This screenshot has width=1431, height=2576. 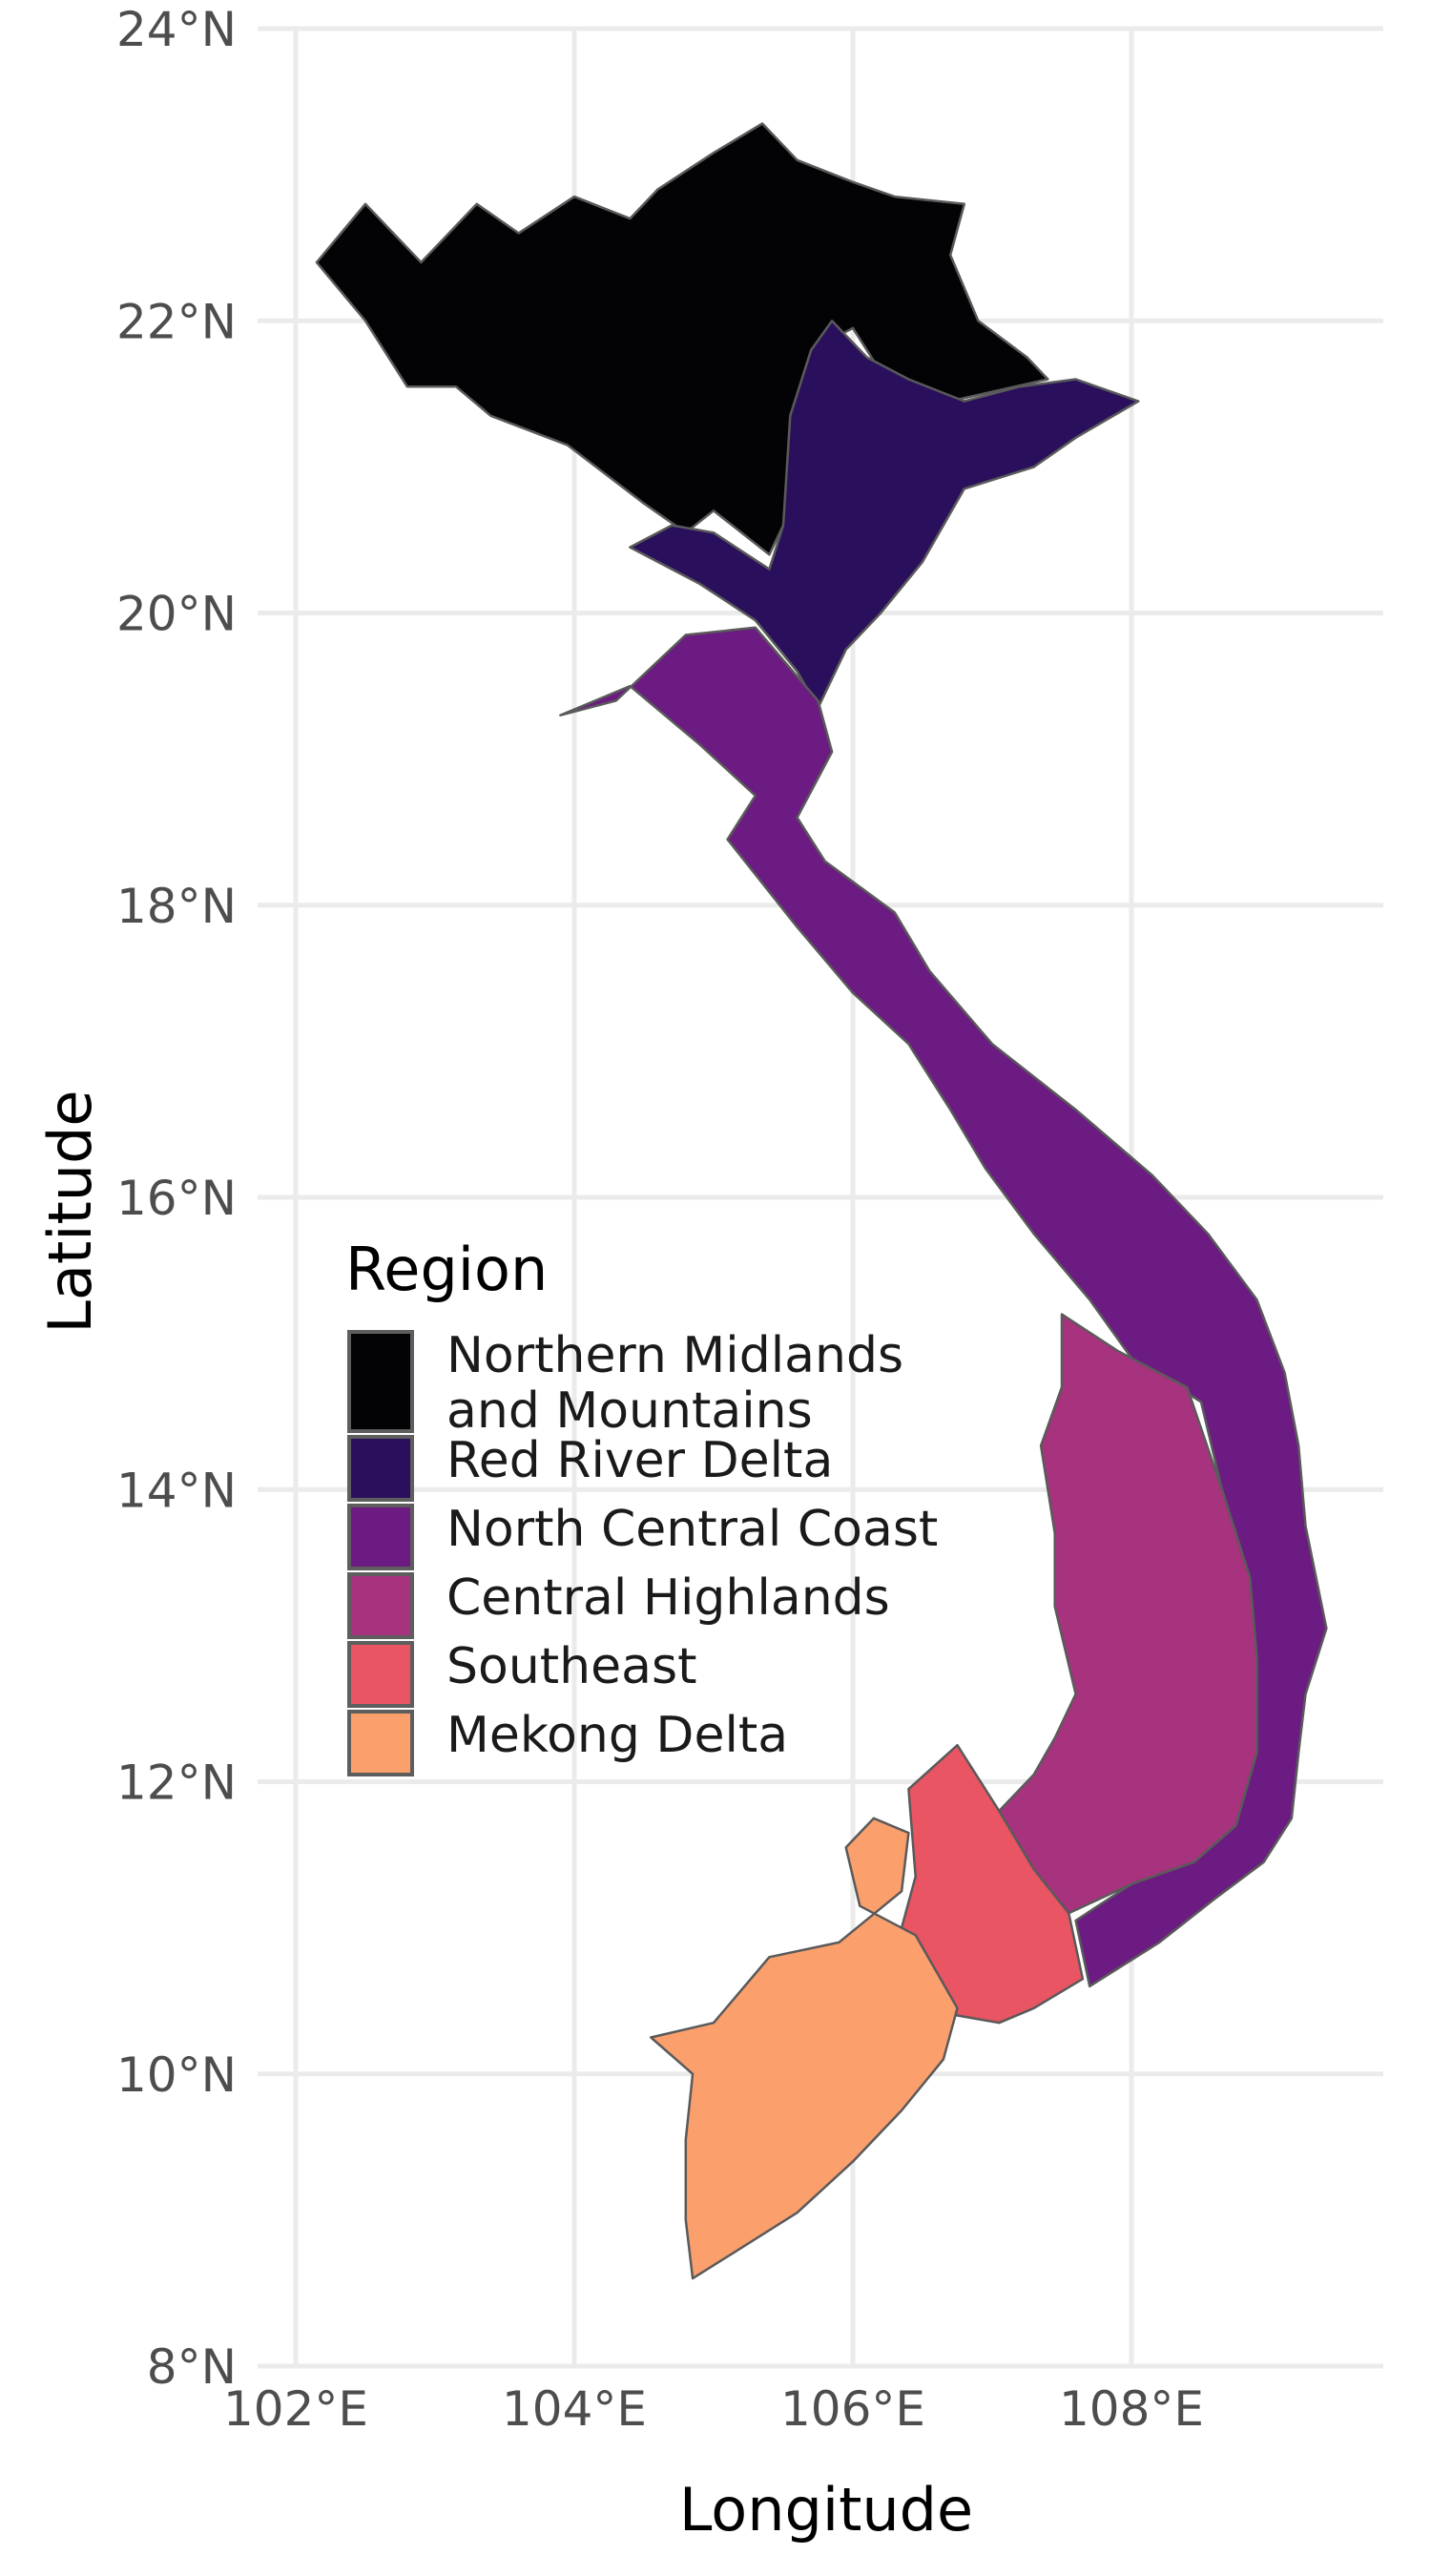 What do you see at coordinates (176, 1490) in the screenshot?
I see `y-tick-label-3: 14°N` at bounding box center [176, 1490].